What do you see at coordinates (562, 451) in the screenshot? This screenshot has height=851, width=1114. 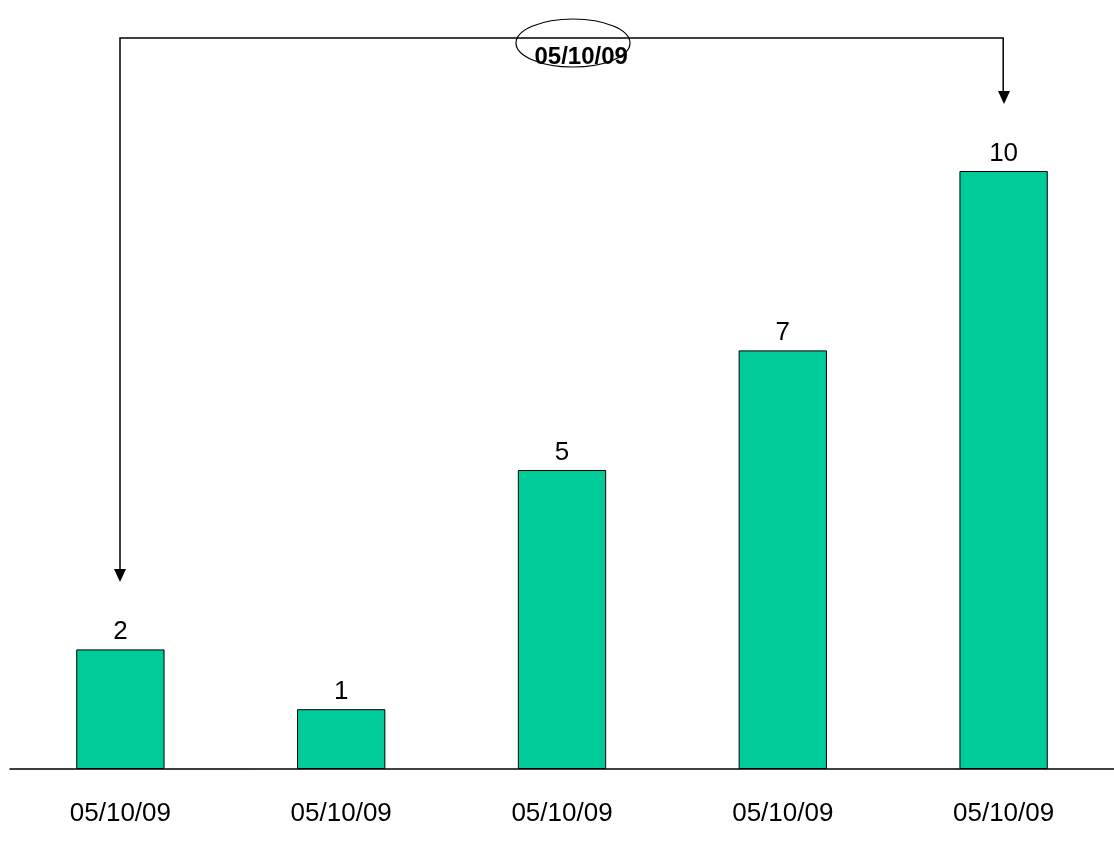 I see `data-label: 5` at bounding box center [562, 451].